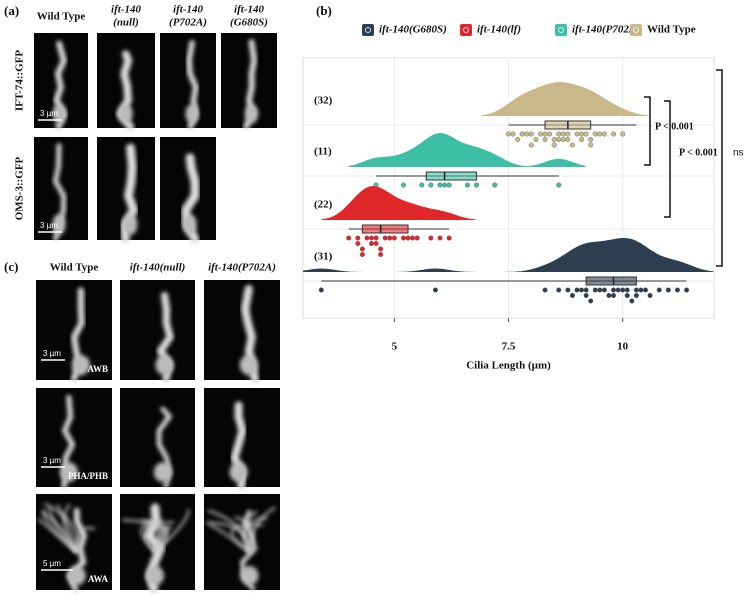  Describe the element at coordinates (126, 23) in the screenshot. I see `column-header: (null)` at that location.